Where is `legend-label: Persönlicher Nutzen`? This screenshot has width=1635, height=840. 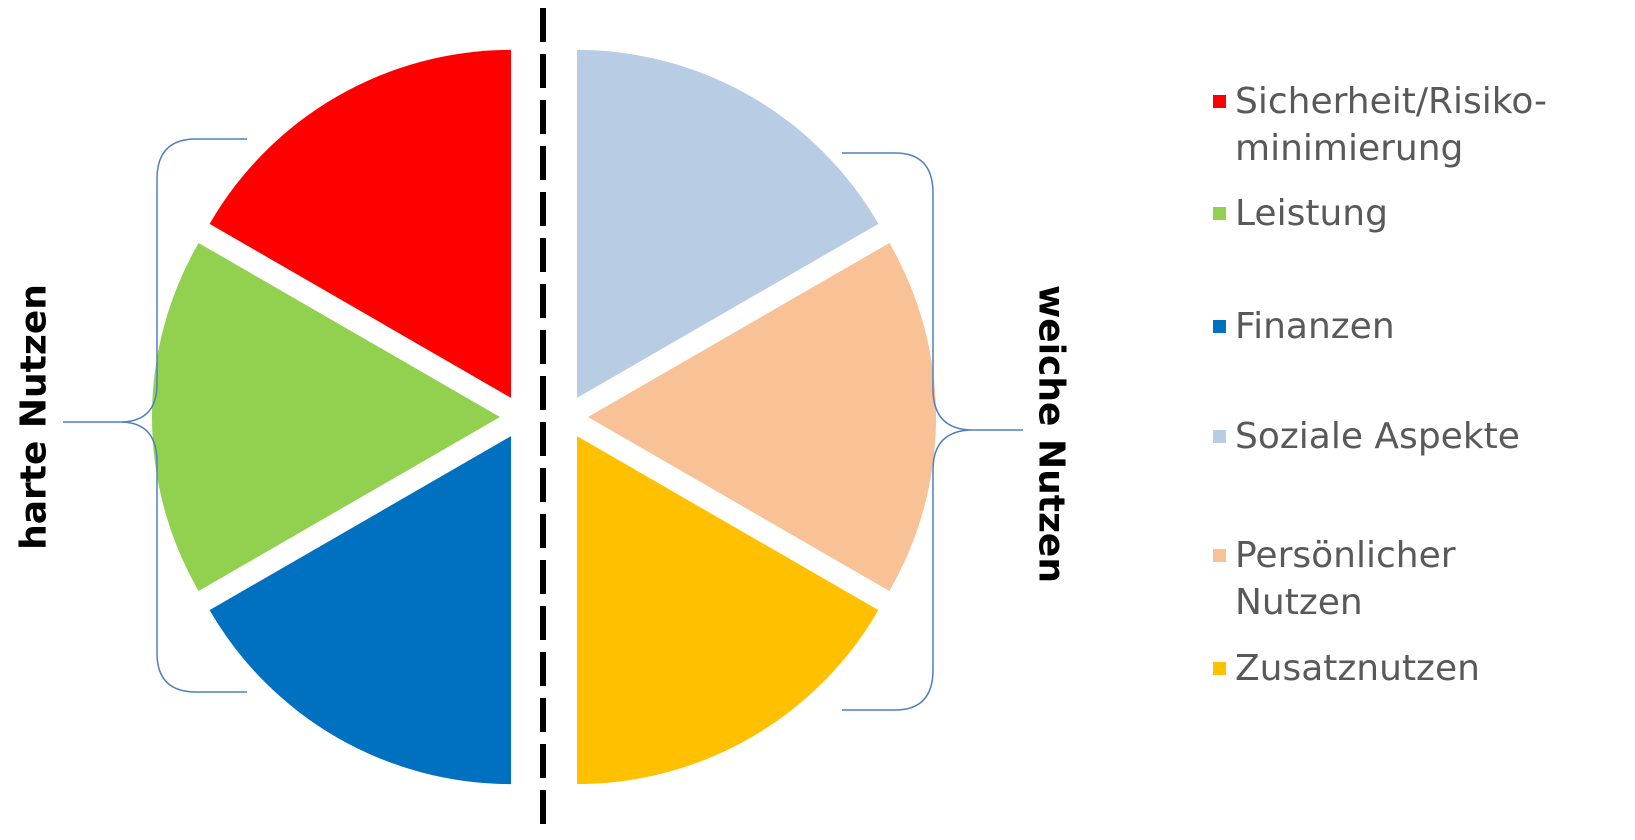 legend-label: Persönlicher Nutzen is located at coordinates (1345, 579).